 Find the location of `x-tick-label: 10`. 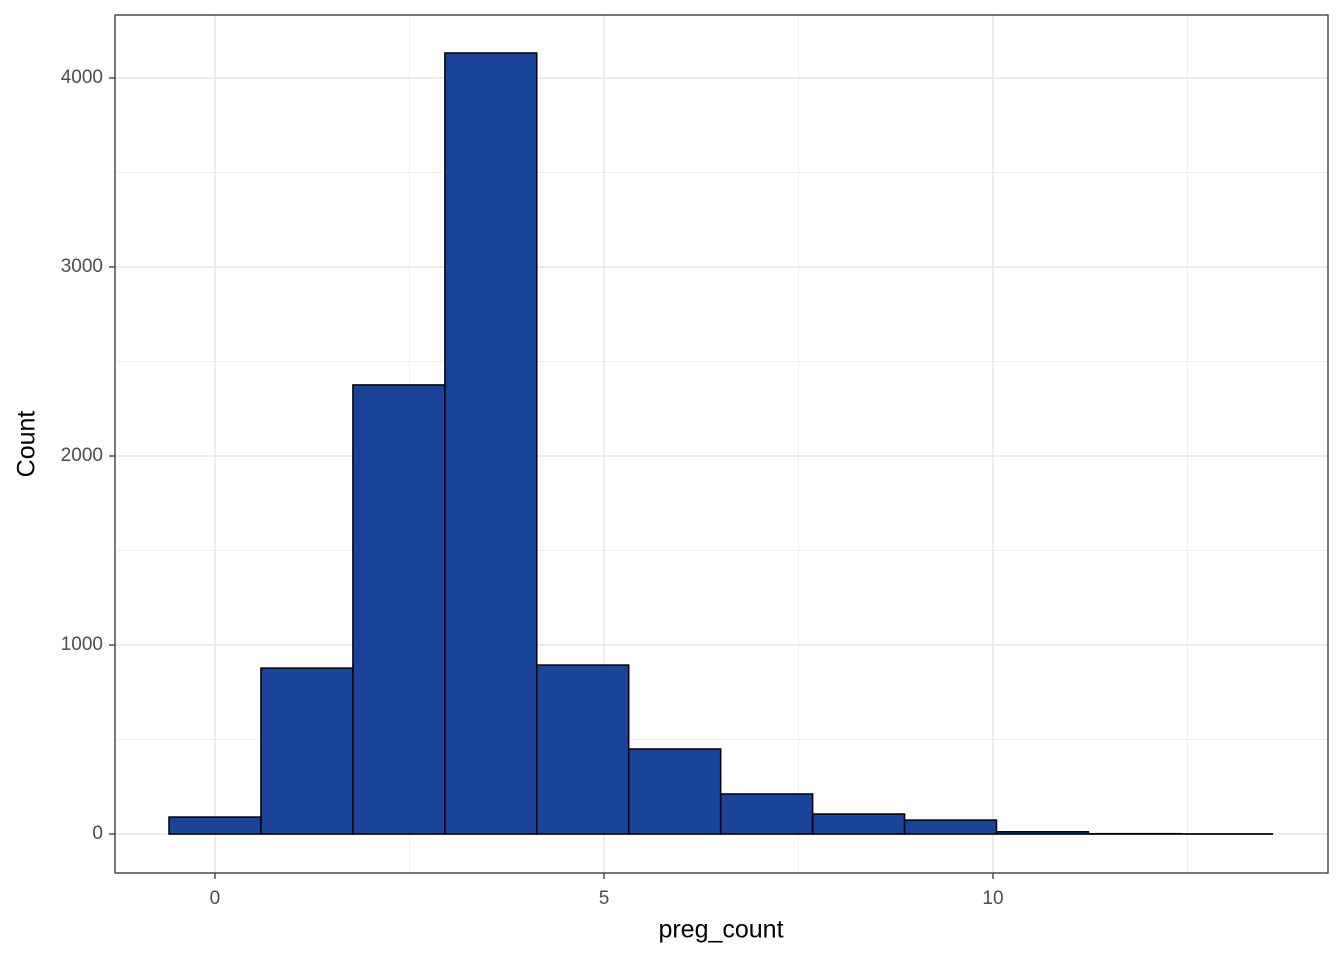

x-tick-label: 10 is located at coordinates (992, 898).